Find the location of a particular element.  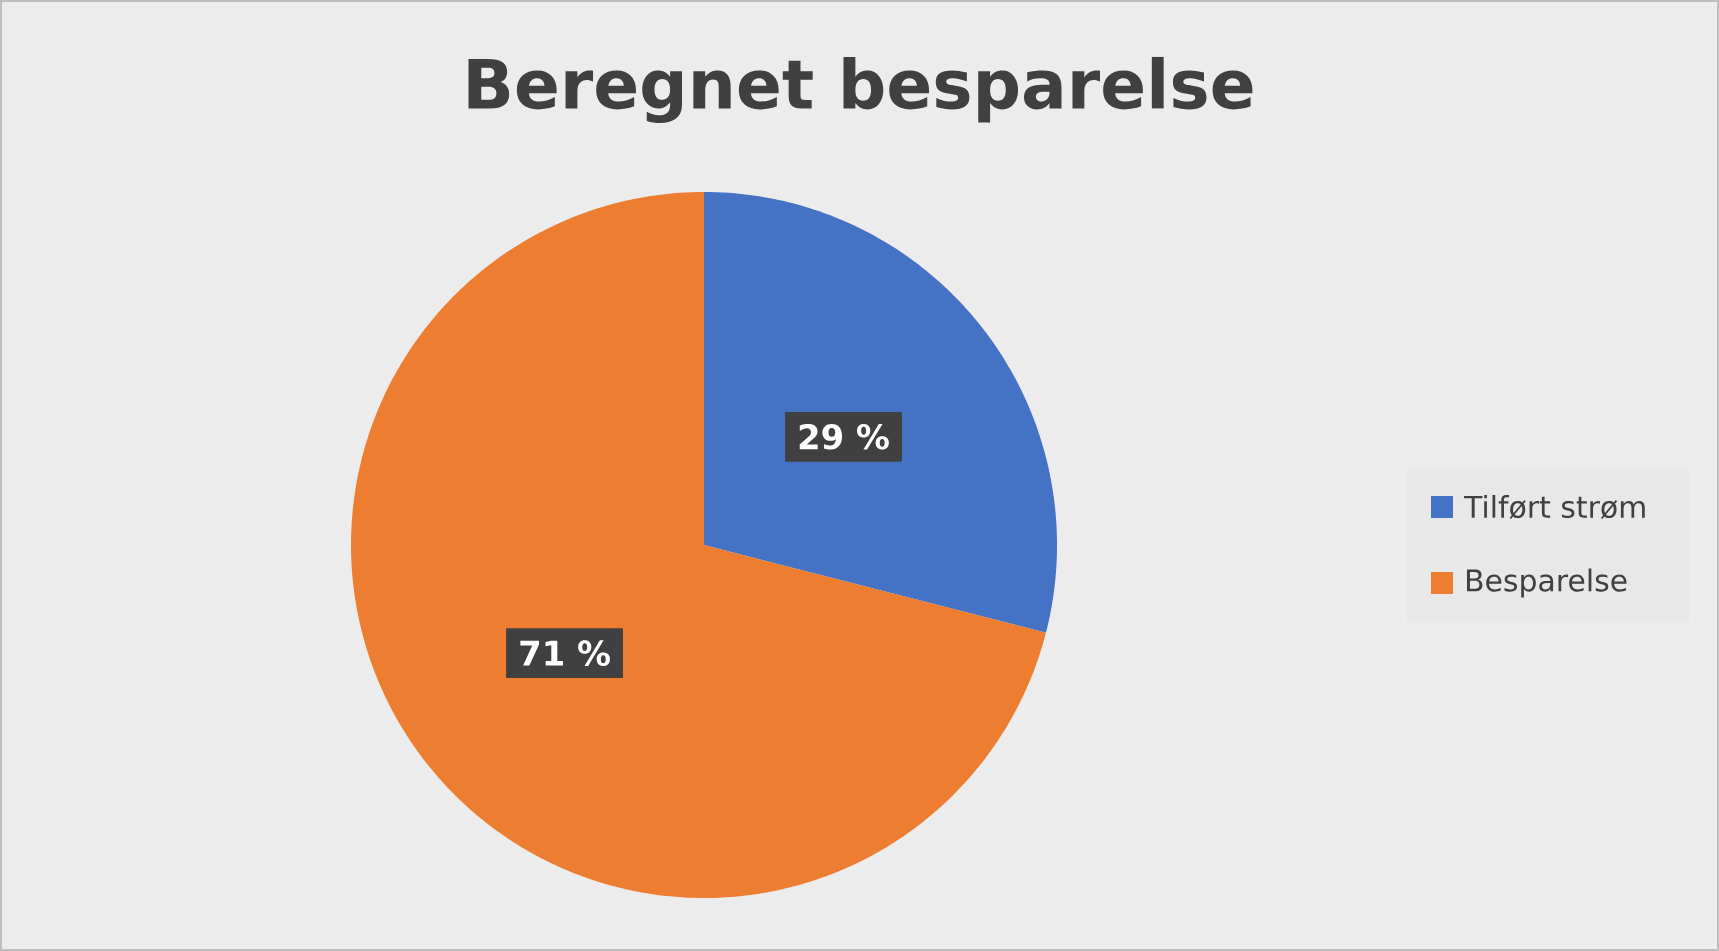

legend-label: Tilført strøm is located at coordinates (1554, 507).